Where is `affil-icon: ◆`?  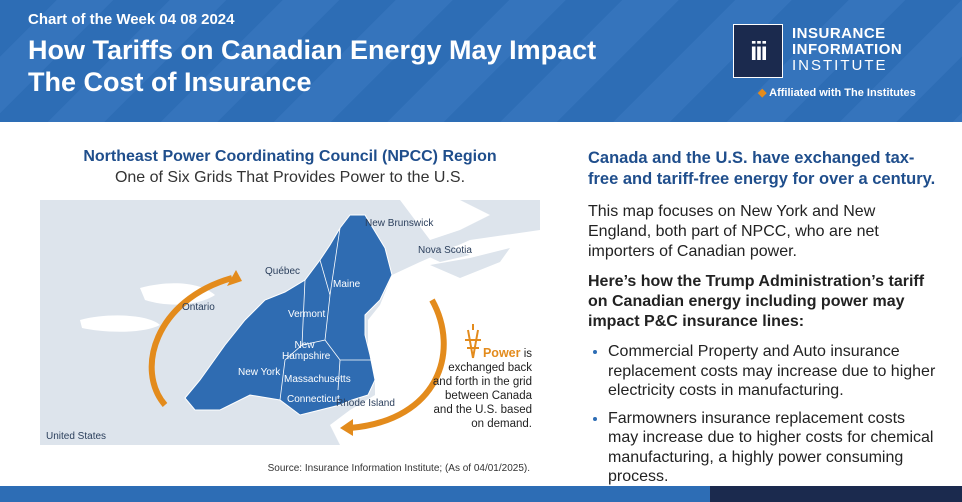
affil-icon: ◆ is located at coordinates (762, 93).